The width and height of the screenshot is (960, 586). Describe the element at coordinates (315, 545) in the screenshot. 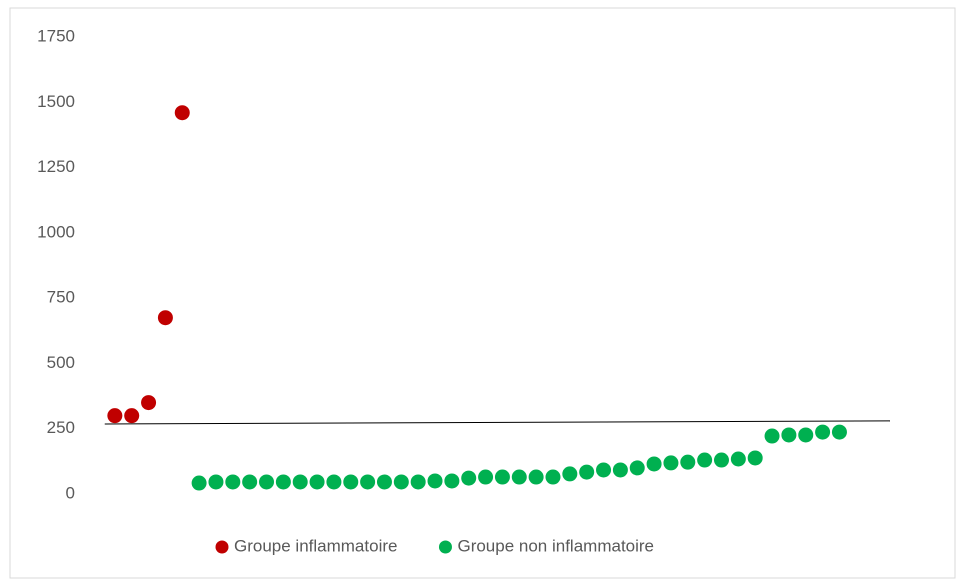

I see `legend-label: Groupe inflammatoire` at that location.